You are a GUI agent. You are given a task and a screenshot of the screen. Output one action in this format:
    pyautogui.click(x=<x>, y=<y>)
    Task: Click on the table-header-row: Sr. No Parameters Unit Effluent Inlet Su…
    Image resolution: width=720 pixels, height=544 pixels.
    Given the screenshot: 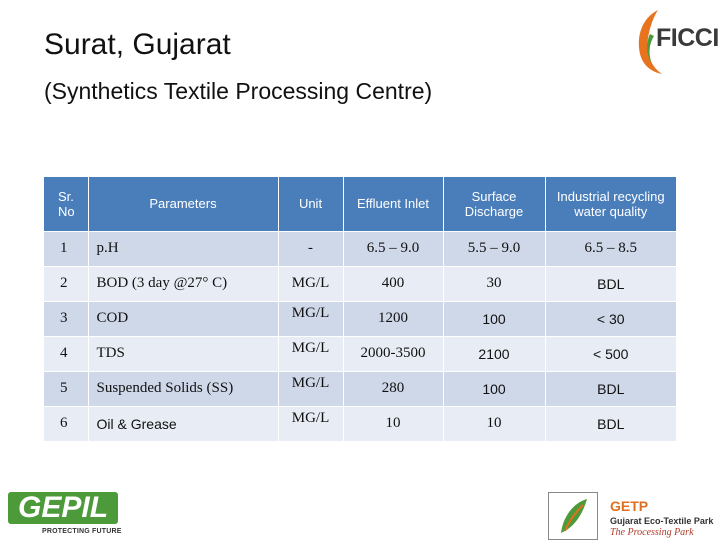 What is the action you would take?
    pyautogui.click(x=360, y=204)
    